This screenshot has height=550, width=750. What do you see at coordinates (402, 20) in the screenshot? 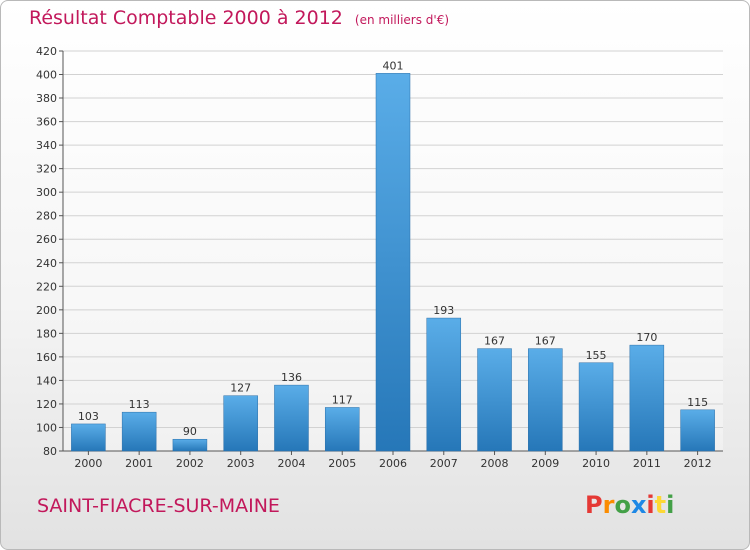
I see `unit-note: (en milliers d'€)` at bounding box center [402, 20].